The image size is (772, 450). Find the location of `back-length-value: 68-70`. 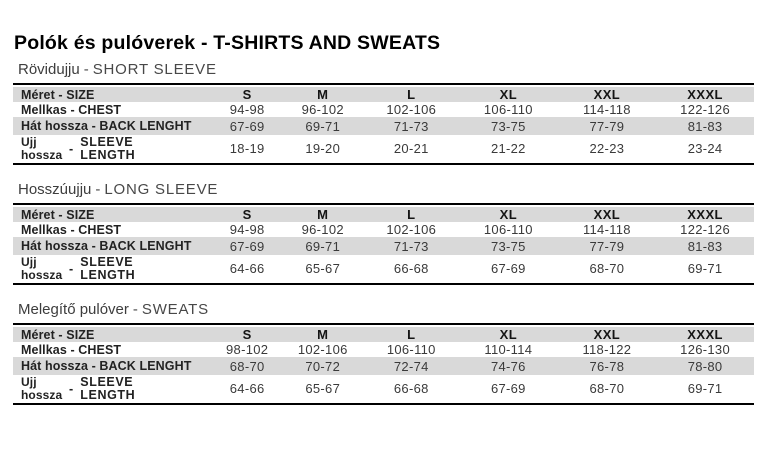

back-length-value: 68-70 is located at coordinates (247, 366).